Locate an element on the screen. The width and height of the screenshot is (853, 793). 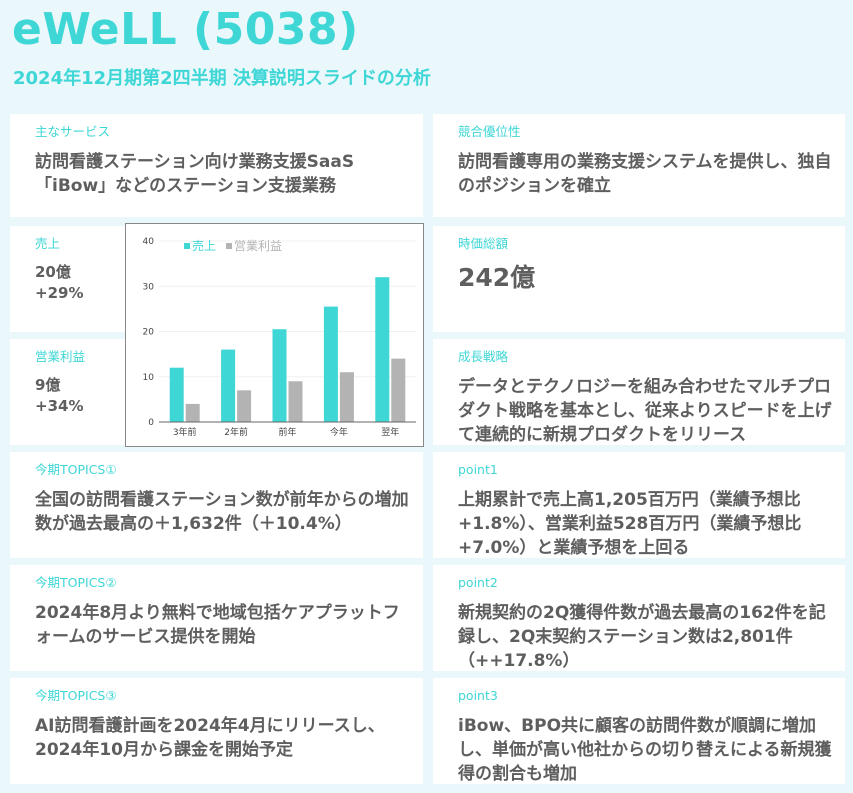
market-cap-value: 242億 is located at coordinates (497, 277).